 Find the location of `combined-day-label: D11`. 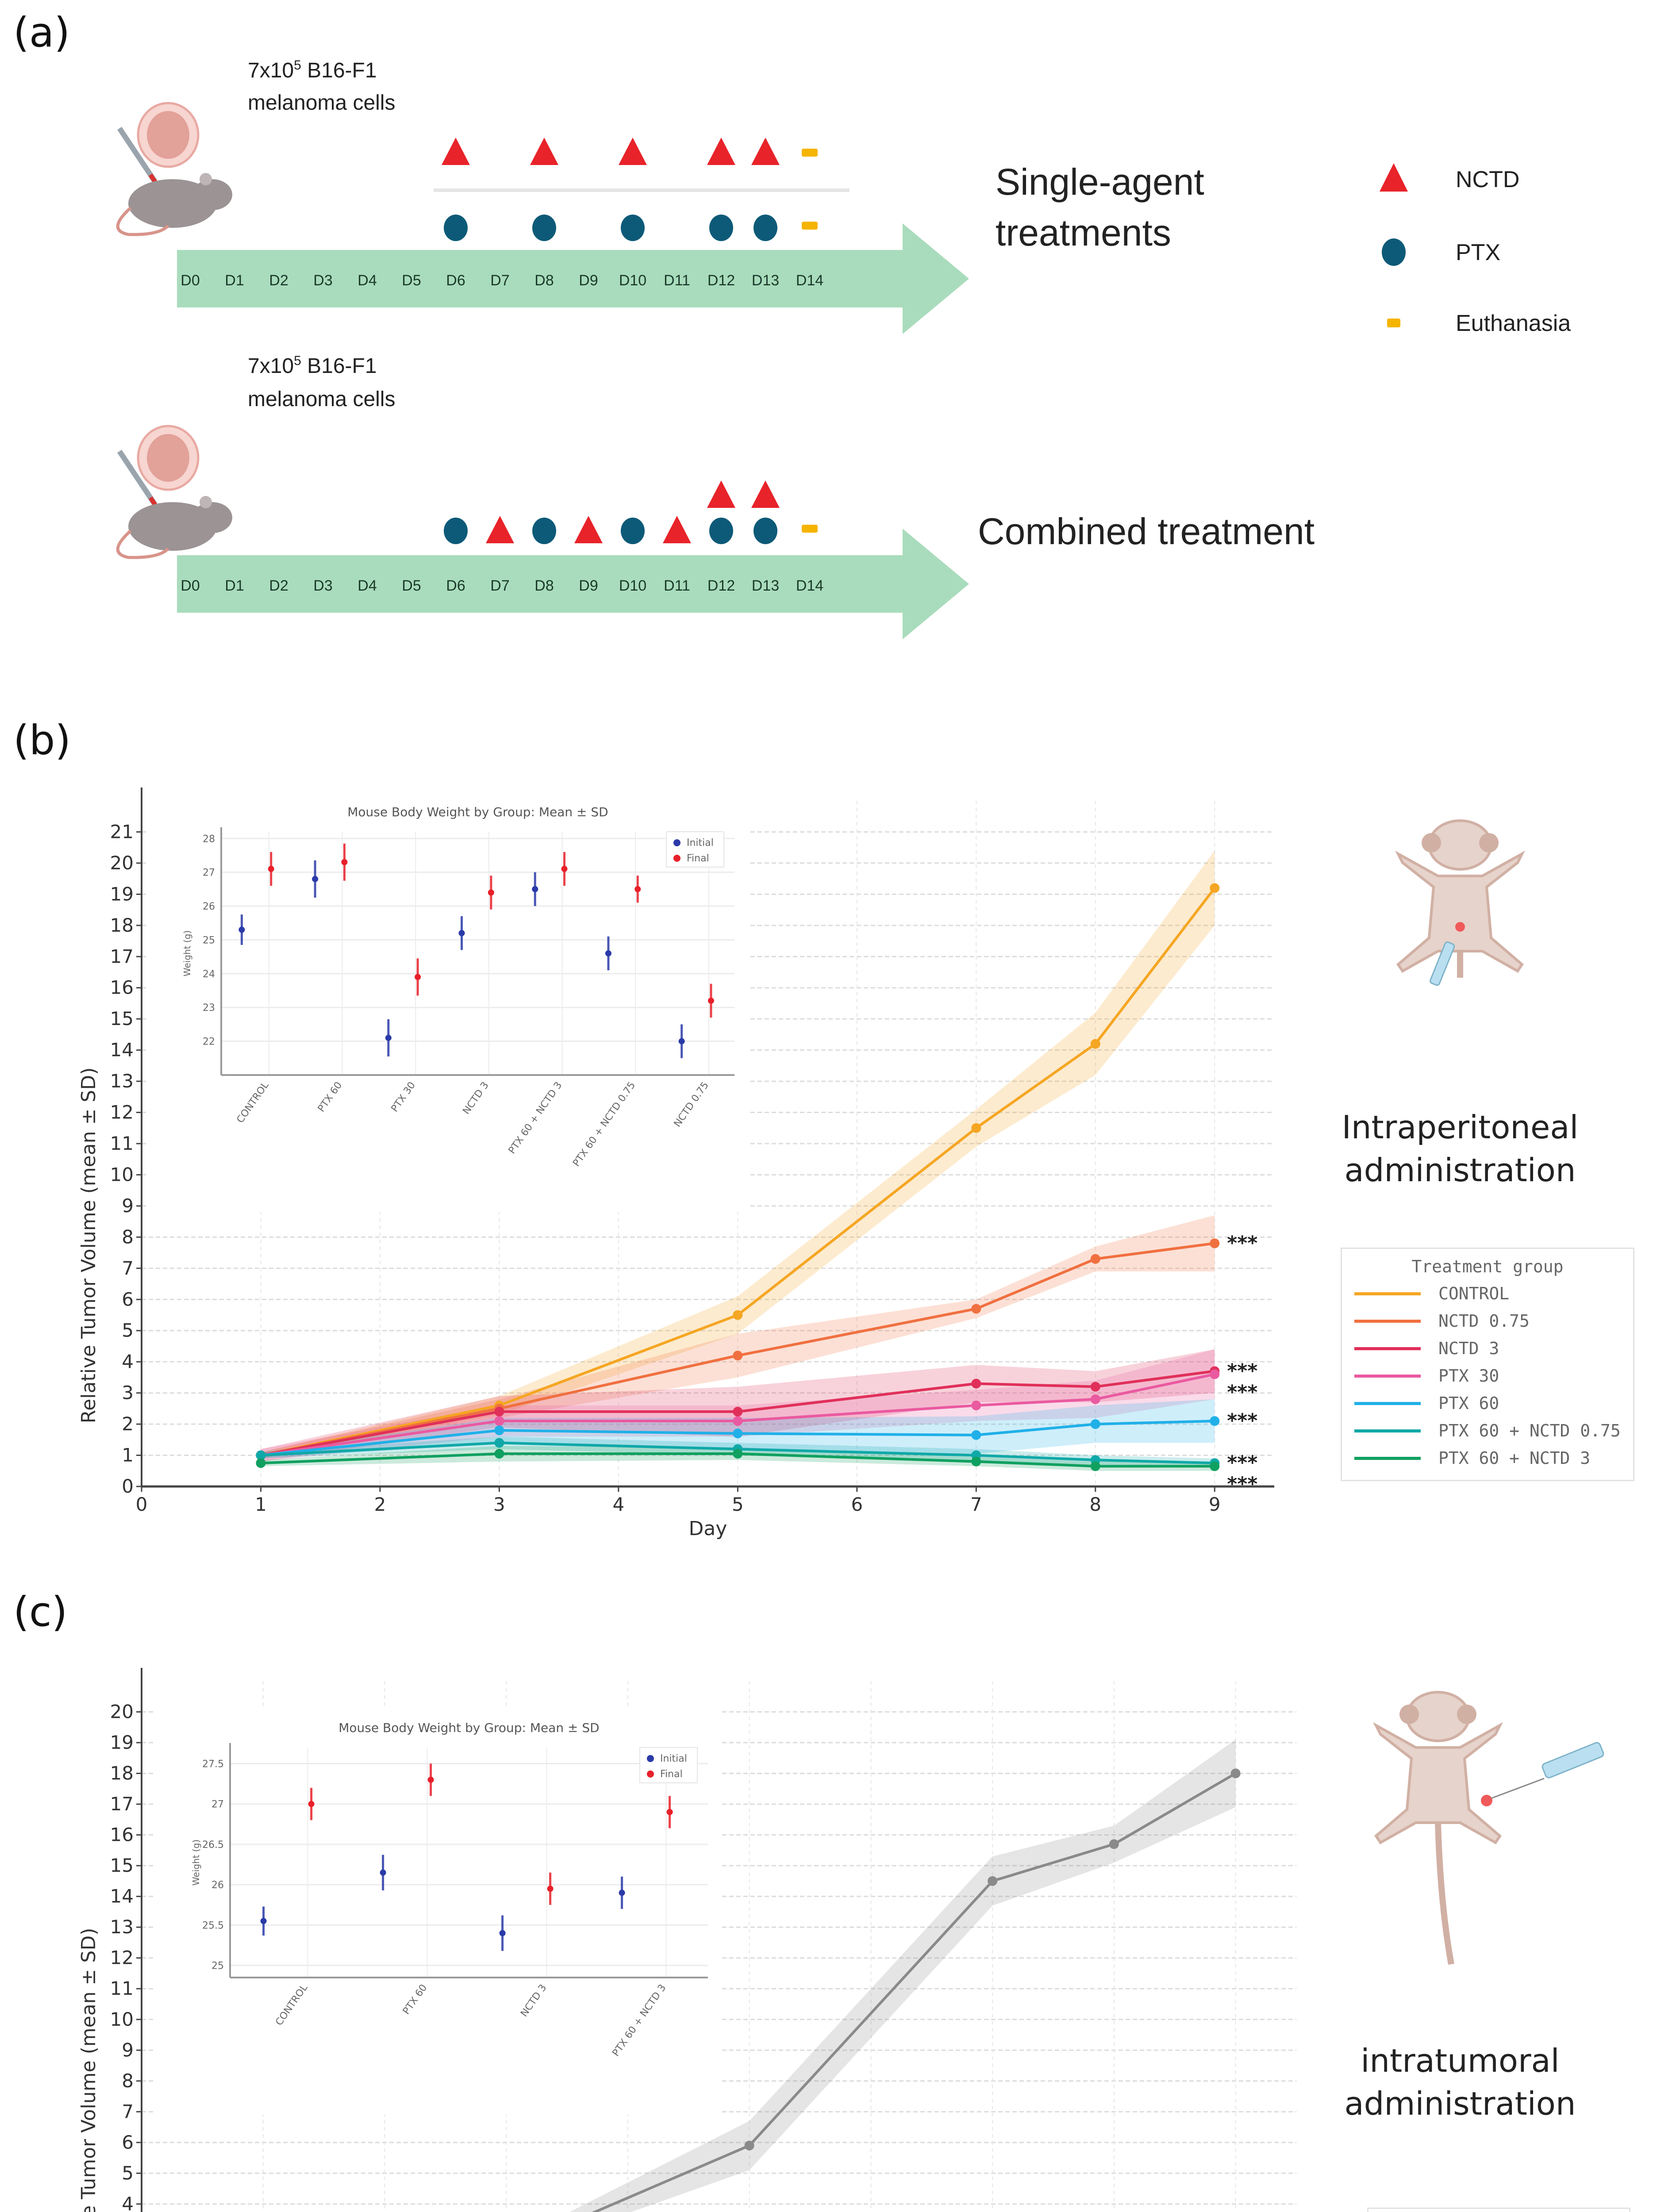

combined-day-label: D11 is located at coordinates (677, 585).